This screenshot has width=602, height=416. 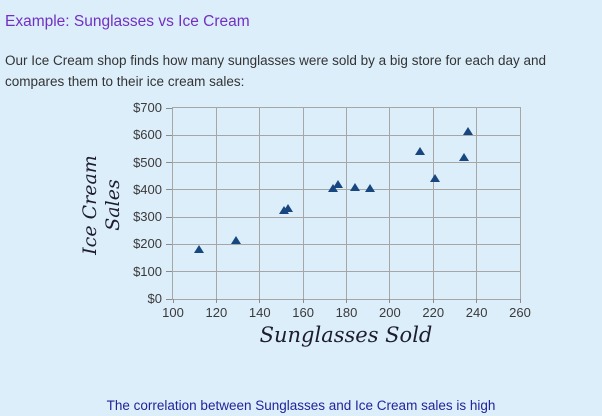 What do you see at coordinates (259, 312) in the screenshot?
I see `x-tick-label: 140` at bounding box center [259, 312].